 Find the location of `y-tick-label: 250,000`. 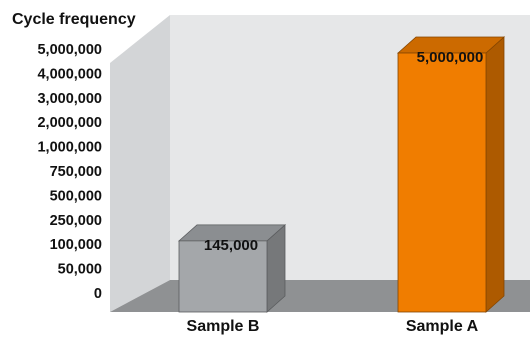

y-tick-label: 250,000 is located at coordinates (76, 221).